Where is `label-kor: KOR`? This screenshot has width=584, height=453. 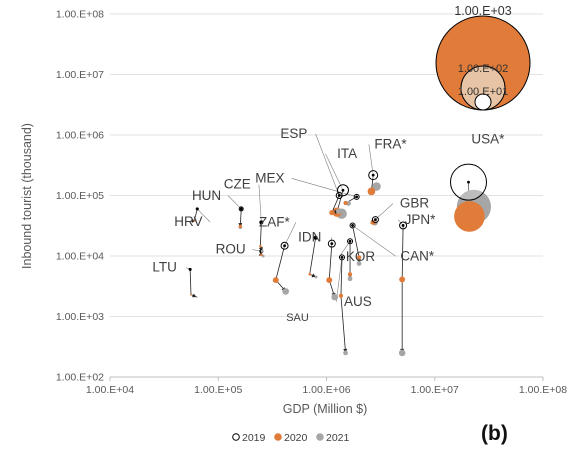
label-kor: KOR is located at coordinates (361, 256).